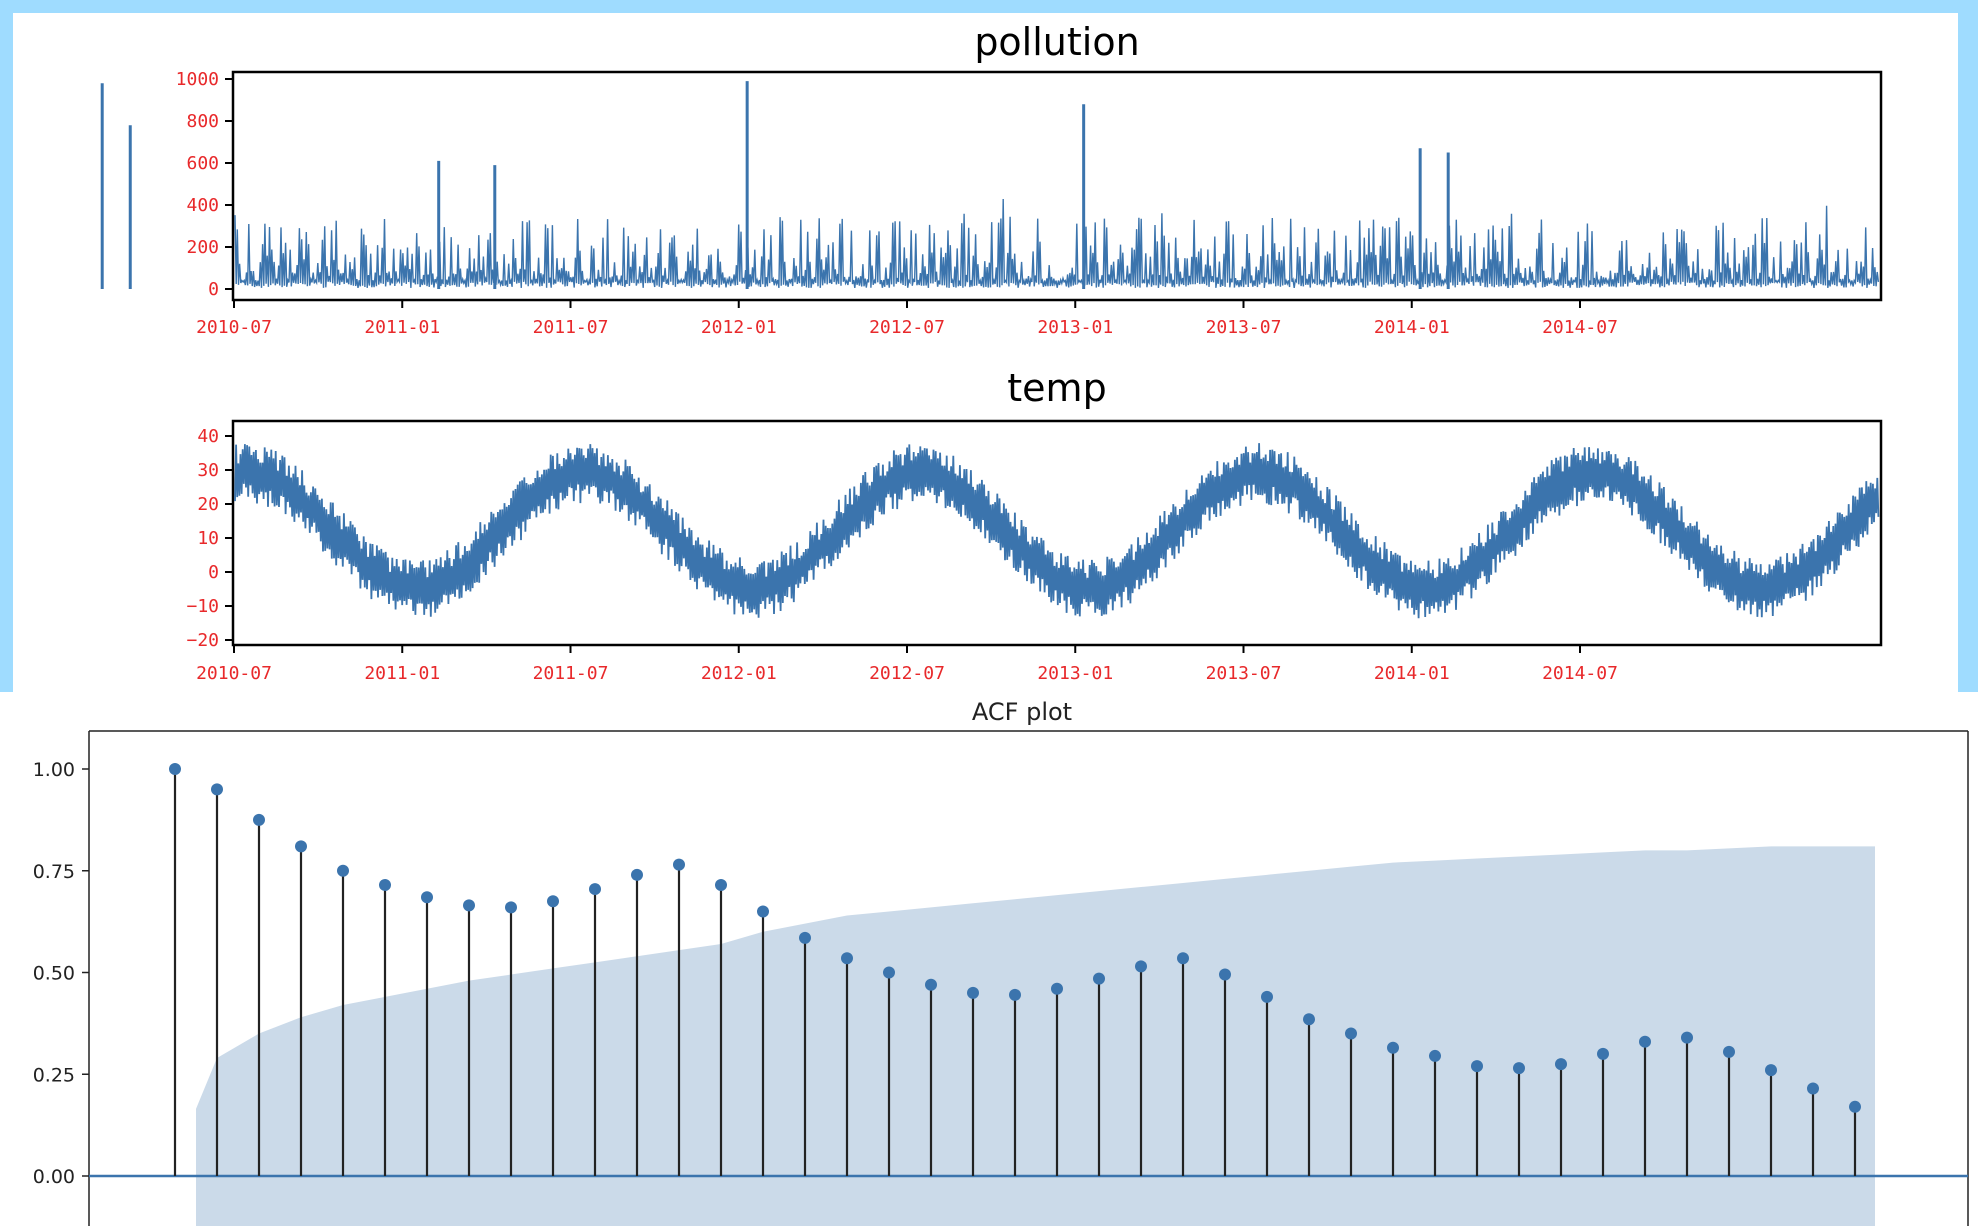  Describe the element at coordinates (1056, 388) in the screenshot. I see `chart-title-temp: temp` at that location.